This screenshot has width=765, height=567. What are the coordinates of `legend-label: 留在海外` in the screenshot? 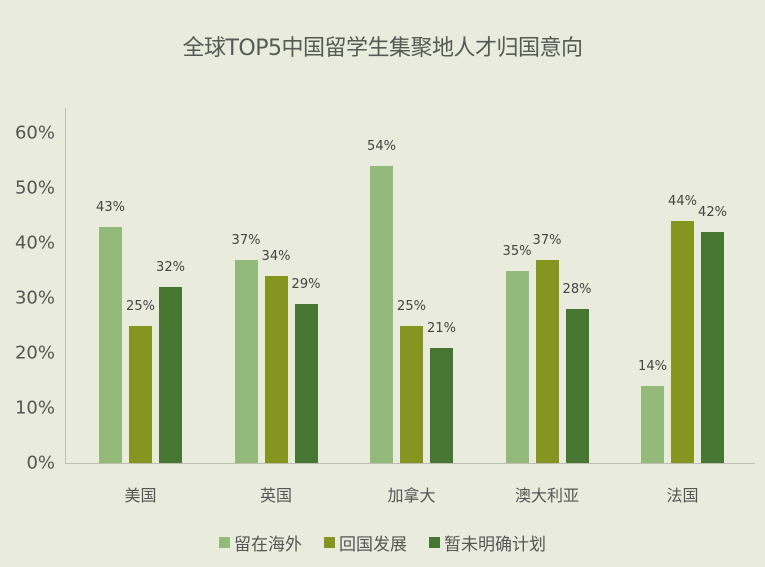 It's located at (268, 545).